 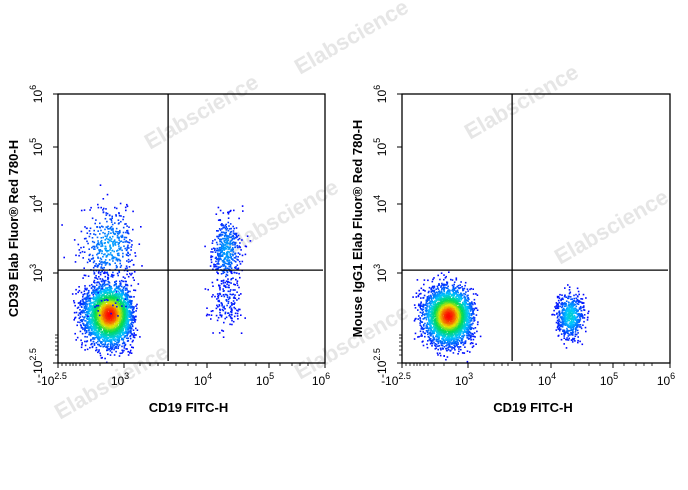 I want to click on tick-exponent: 6, so click(x=327, y=376).